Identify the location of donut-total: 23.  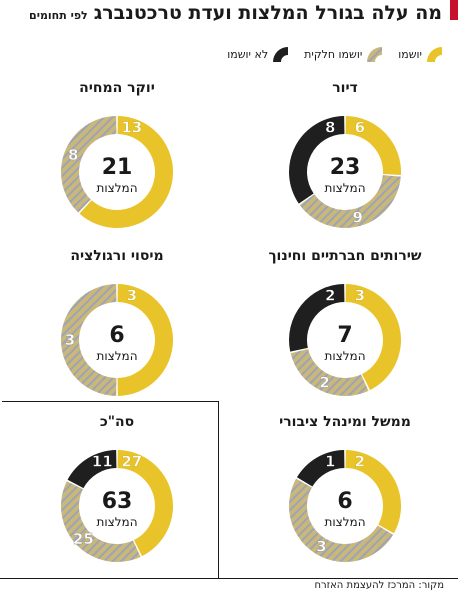
(345, 167).